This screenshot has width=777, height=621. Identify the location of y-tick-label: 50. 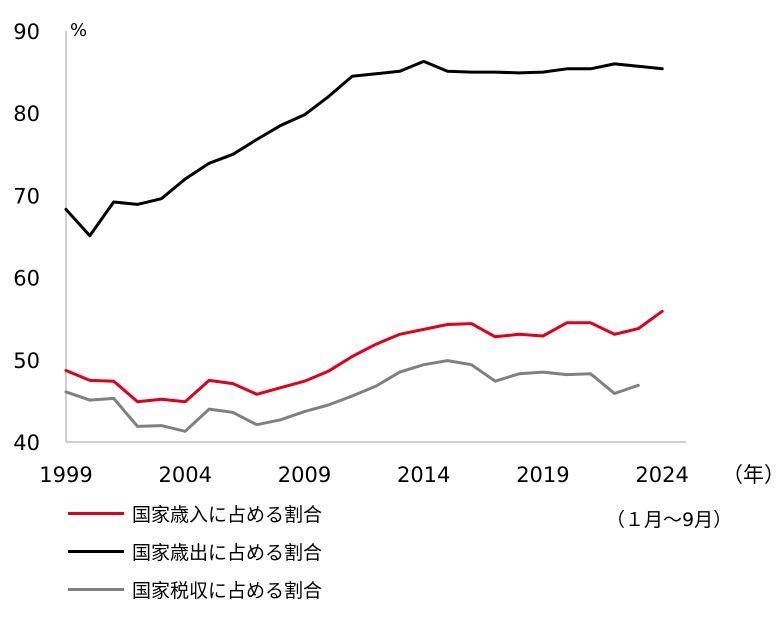
(26, 361).